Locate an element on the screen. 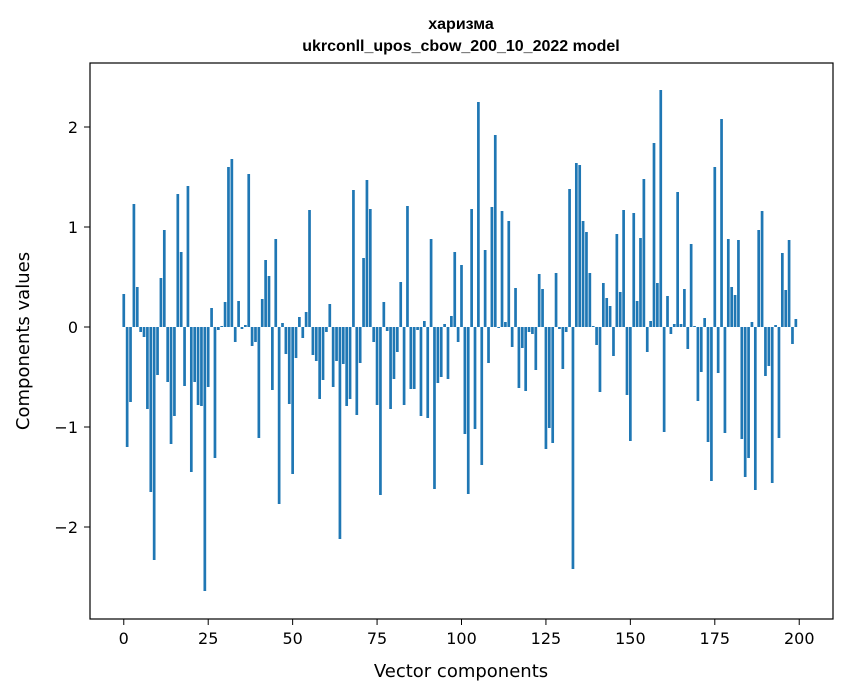  x-tick-label: 0 is located at coordinates (124, 638).